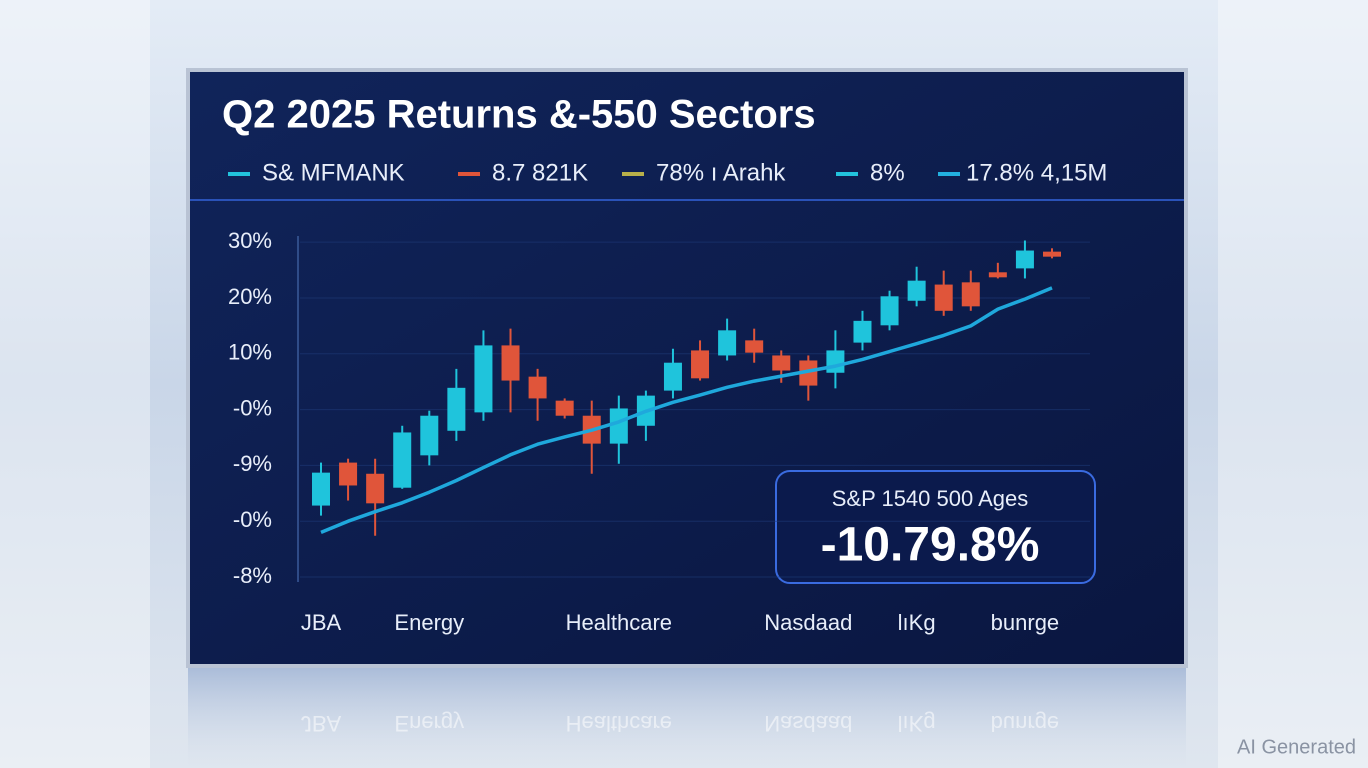 This screenshot has width=1368, height=768. Describe the element at coordinates (1025, 622) in the screenshot. I see `x-tick-label: bunrge` at that location.